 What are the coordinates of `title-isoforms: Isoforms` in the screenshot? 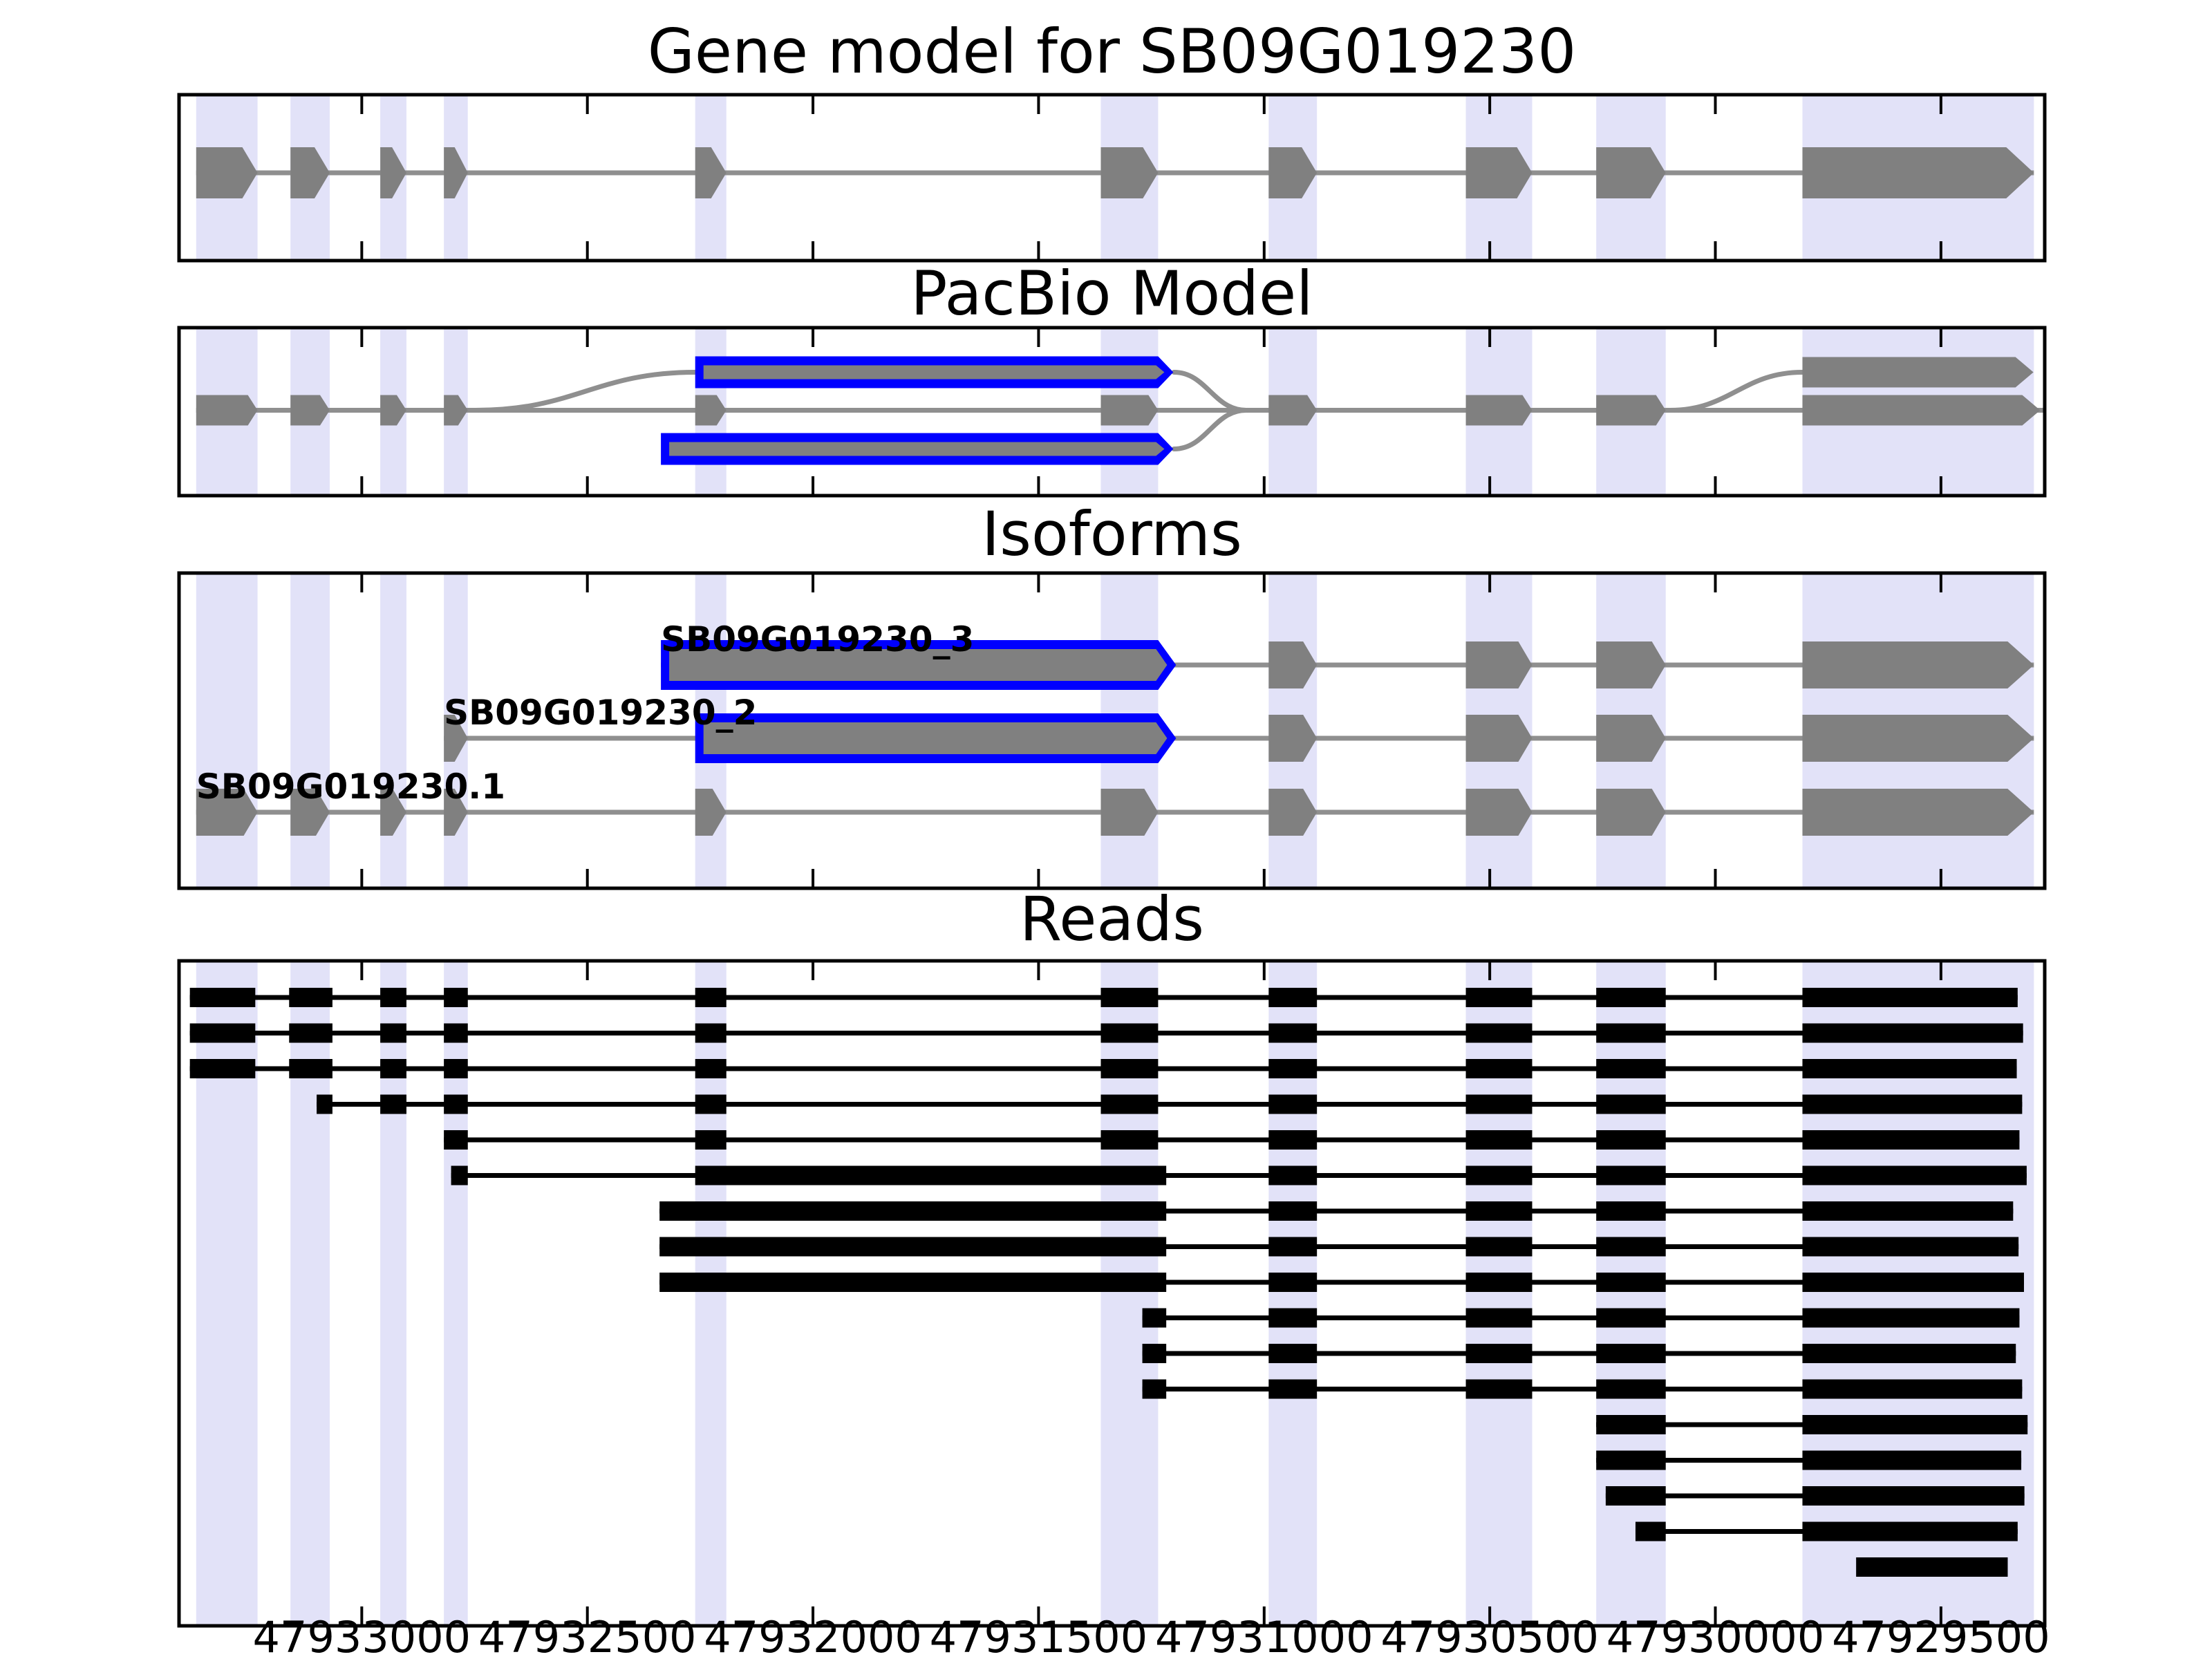 It's located at (1112, 534).